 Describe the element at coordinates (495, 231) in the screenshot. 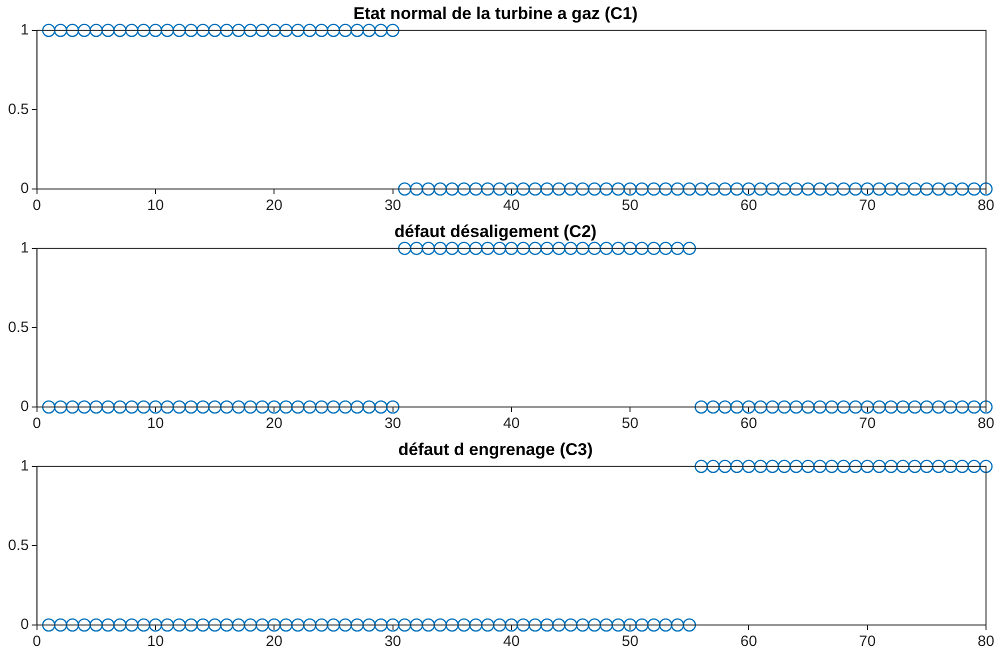

I see `chart-title: défaut désaligement (C2)` at that location.